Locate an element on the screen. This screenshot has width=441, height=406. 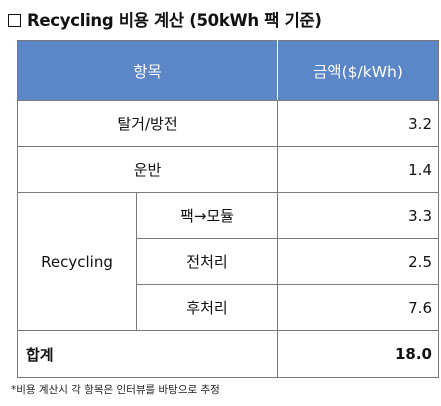
page-title: Recycling 비용 계산 (50kWh 팩 기준) is located at coordinates (165, 19).